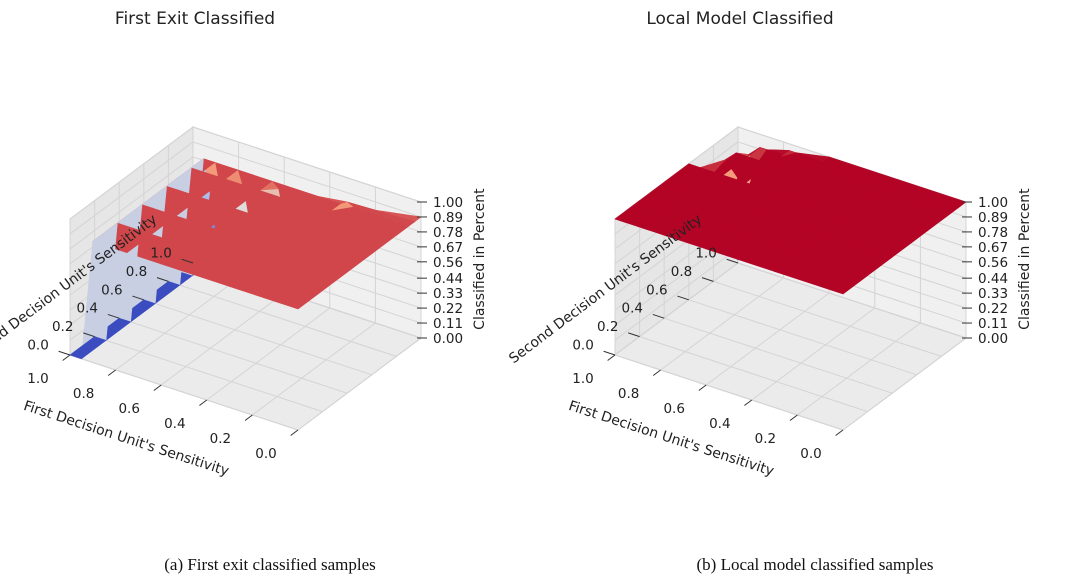 The height and width of the screenshot is (587, 1085). I want to click on caption-a: (a) First exit classified samples, so click(270, 564).